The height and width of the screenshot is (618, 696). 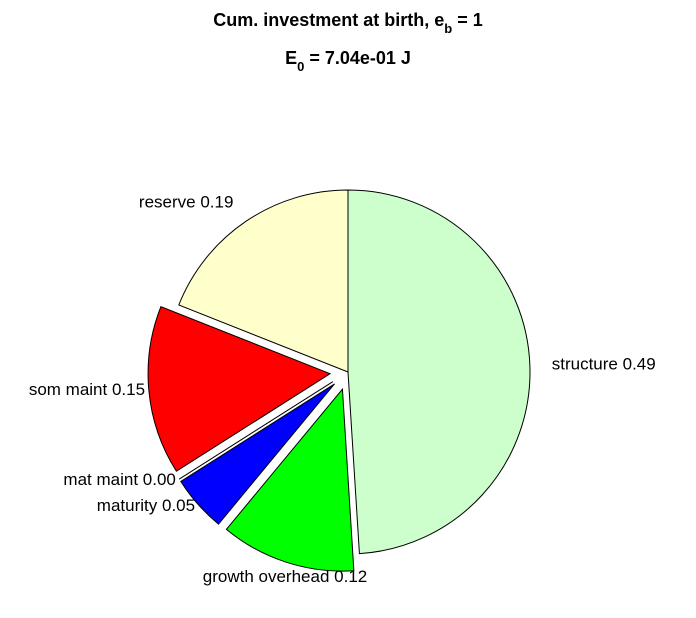 I want to click on title-text: Cum. investment at birth, e, so click(x=328, y=20).